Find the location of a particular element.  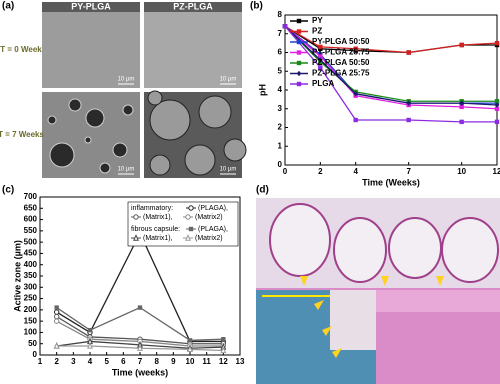

sem-image is located at coordinates (91, 50).